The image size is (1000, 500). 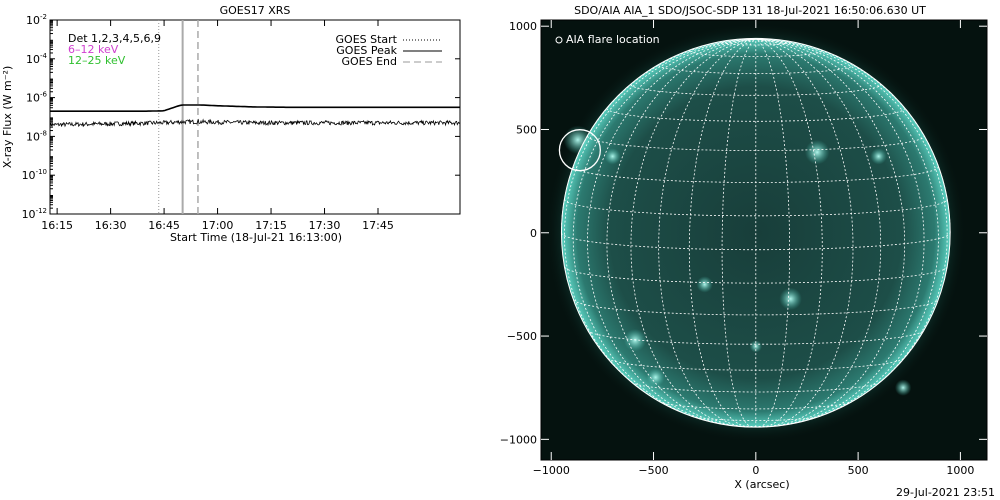 I want to click on legend-goes-peak: GOES Peak, so click(x=366, y=50).